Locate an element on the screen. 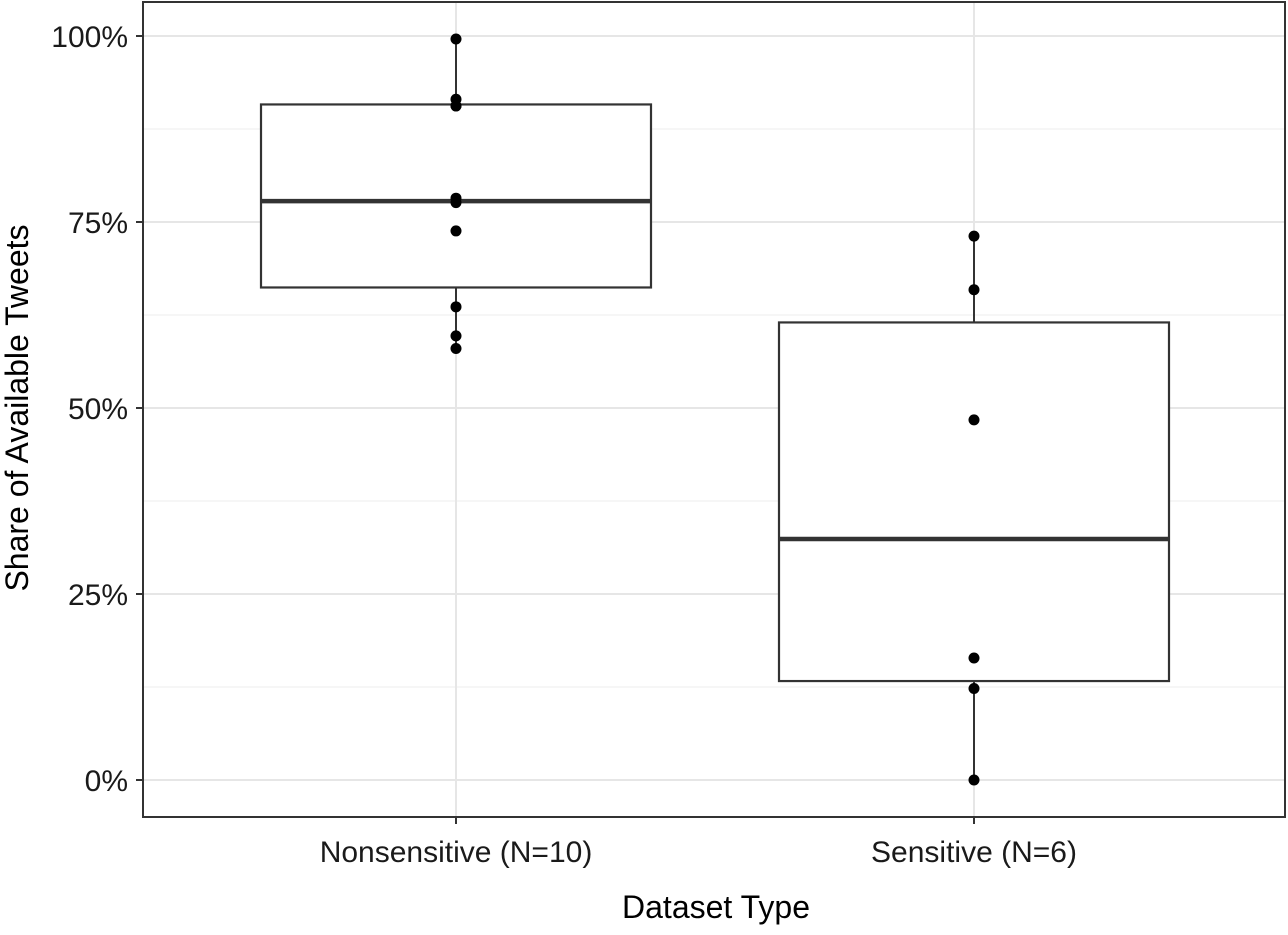 The image size is (1288, 935). box-group is located at coordinates (456, 193).